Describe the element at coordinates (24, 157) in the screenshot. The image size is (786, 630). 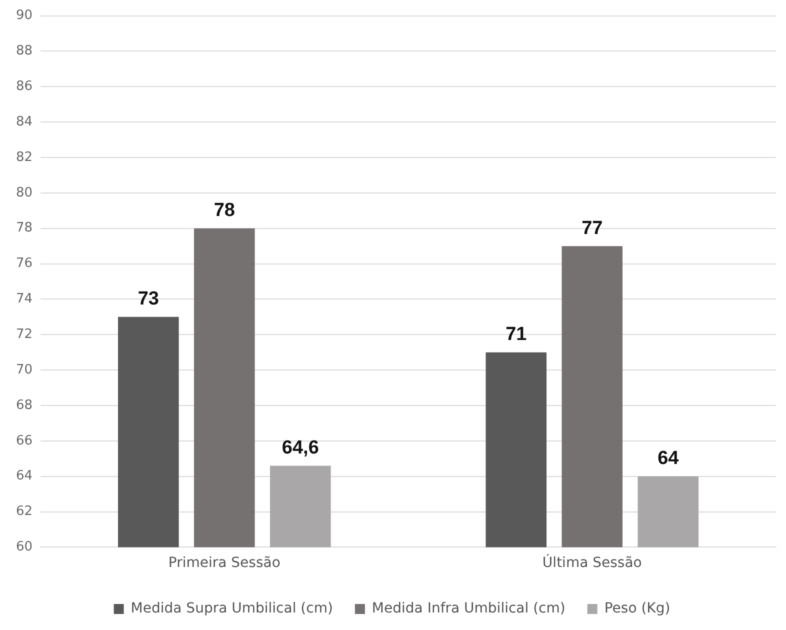
I see `y-tick-label: 82` at that location.